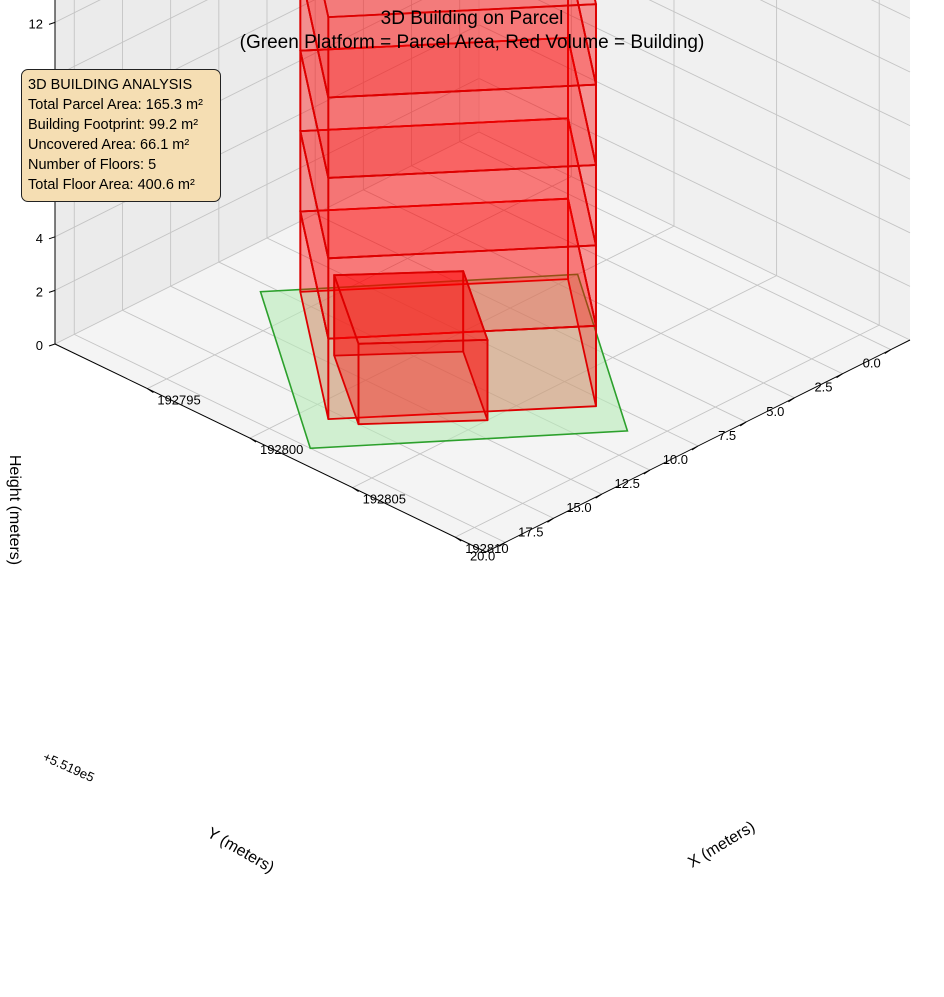 The image size is (944, 997). Describe the element at coordinates (721, 844) in the screenshot. I see `x-axis-label: X (meters)` at that location.